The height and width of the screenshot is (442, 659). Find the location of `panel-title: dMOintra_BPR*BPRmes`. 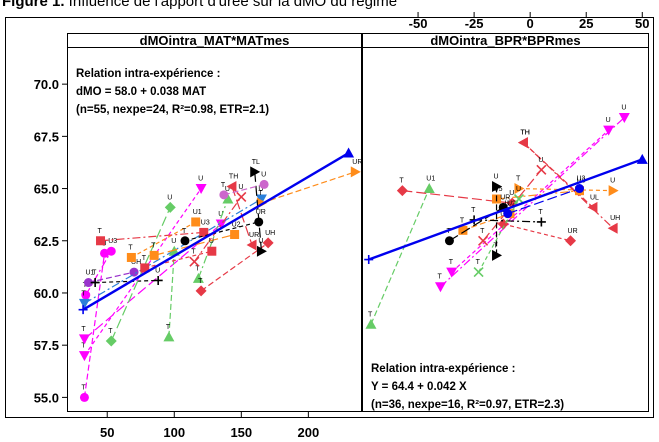

panel-title: dMOintra_BPR*BPRmes is located at coordinates (505, 40).